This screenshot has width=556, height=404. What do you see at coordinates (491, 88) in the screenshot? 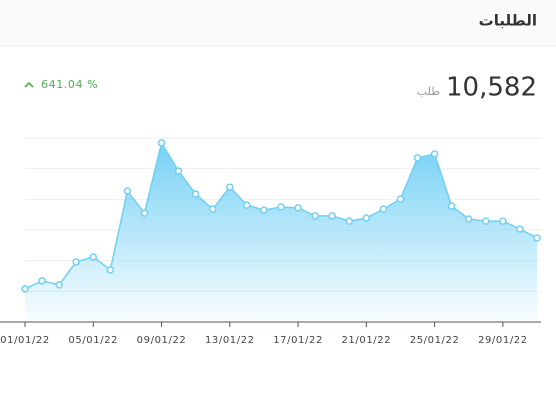
I see `total-value: 10,582` at bounding box center [491, 88].